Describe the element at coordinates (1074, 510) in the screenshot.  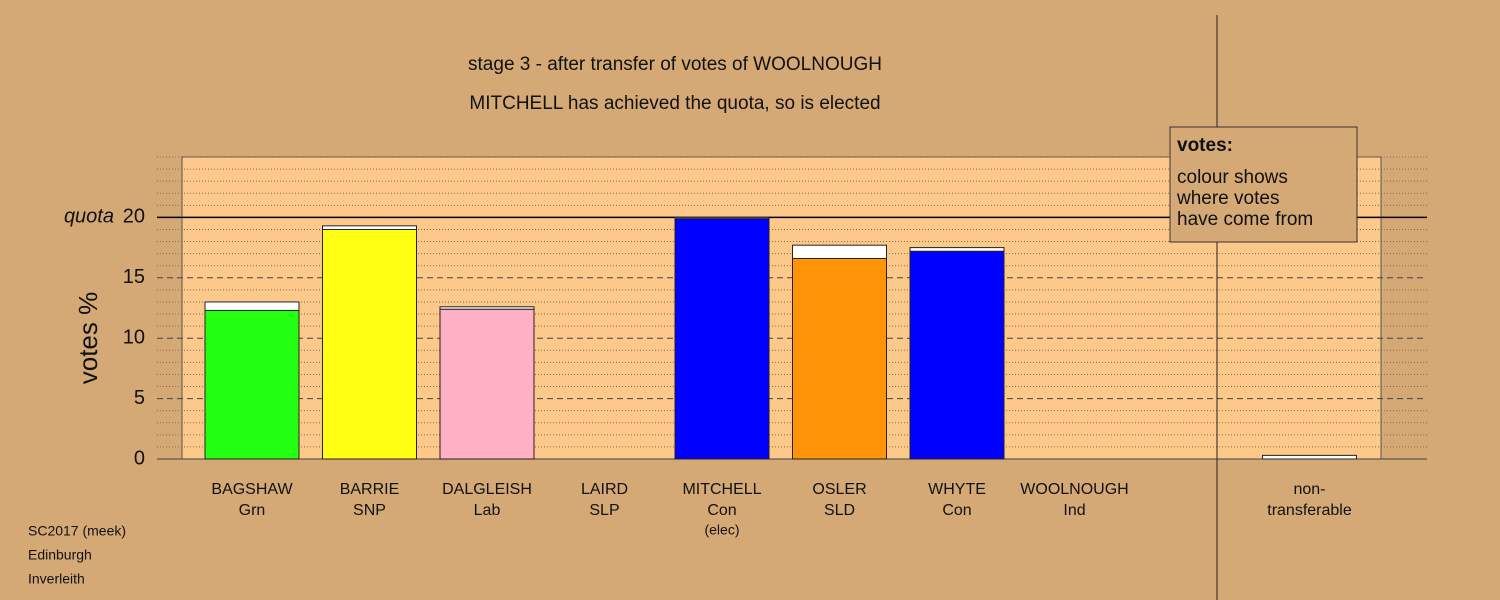
I see `party-label: Ind` at that location.